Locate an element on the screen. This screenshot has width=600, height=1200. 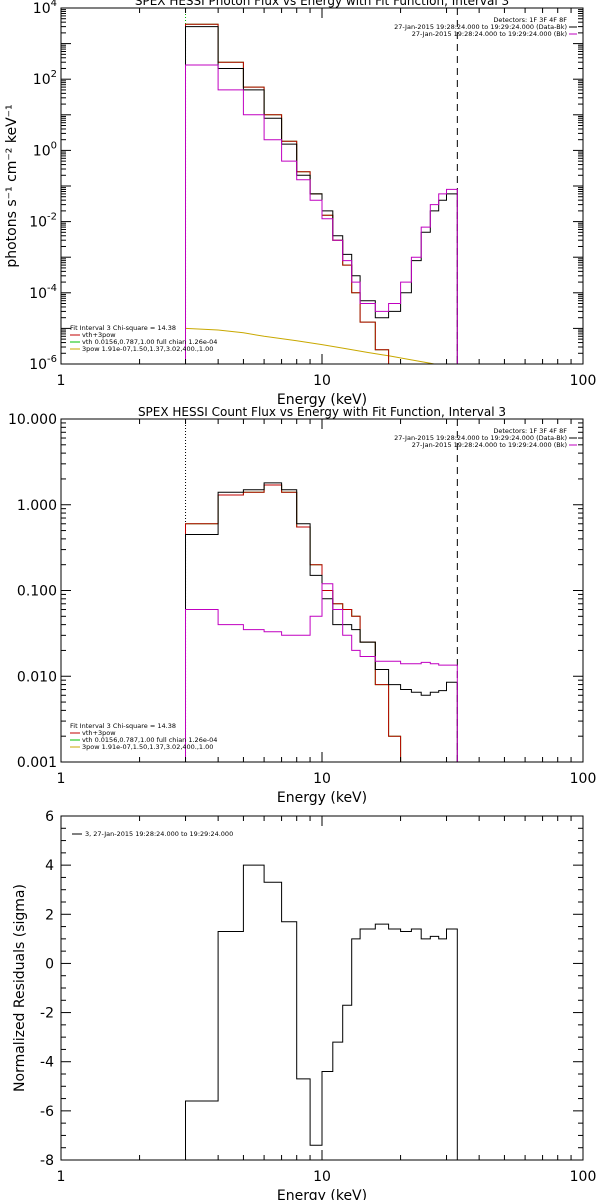
y-tick-label-exponent: 0 is located at coordinates (54, 145).